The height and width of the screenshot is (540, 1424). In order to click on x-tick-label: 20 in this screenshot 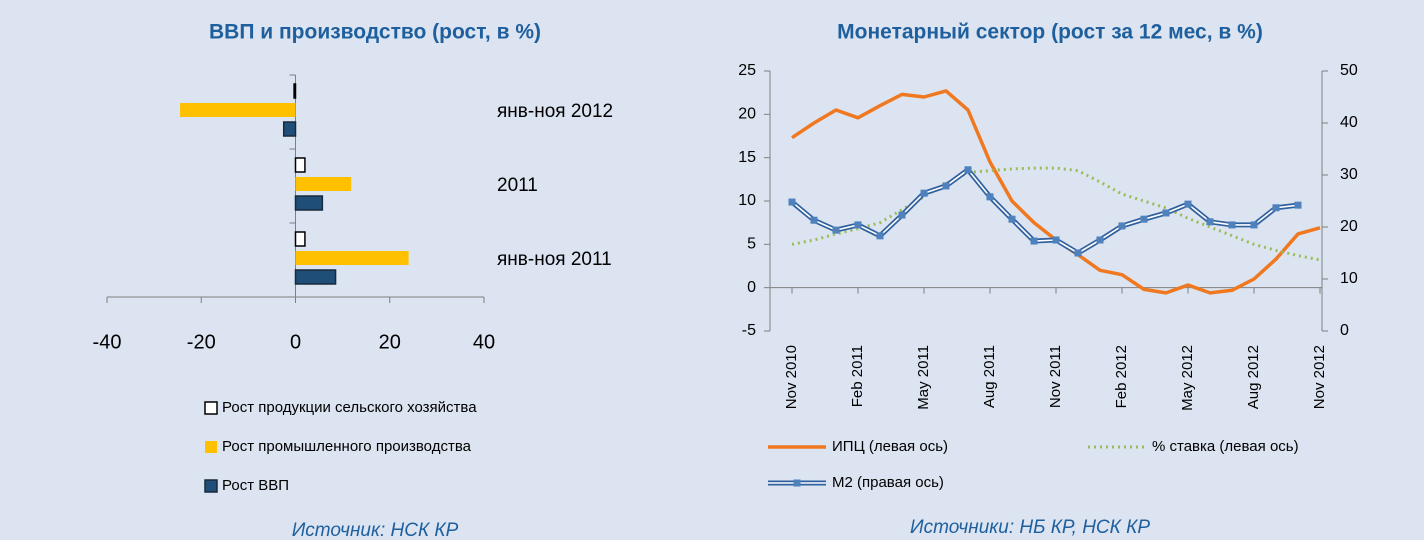, I will do `click(390, 342)`.